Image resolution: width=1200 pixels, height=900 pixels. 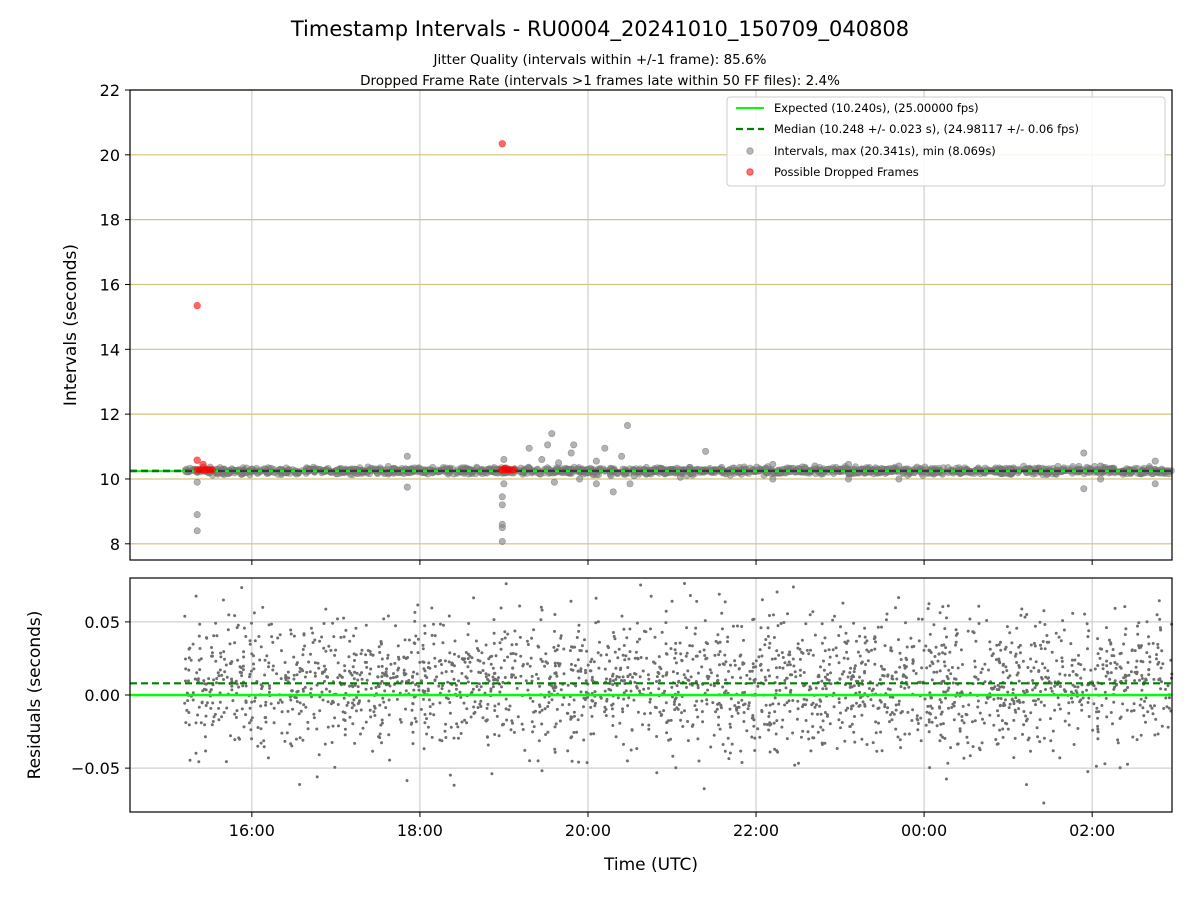 I want to click on interval-outlier-point, so click(x=502, y=524).